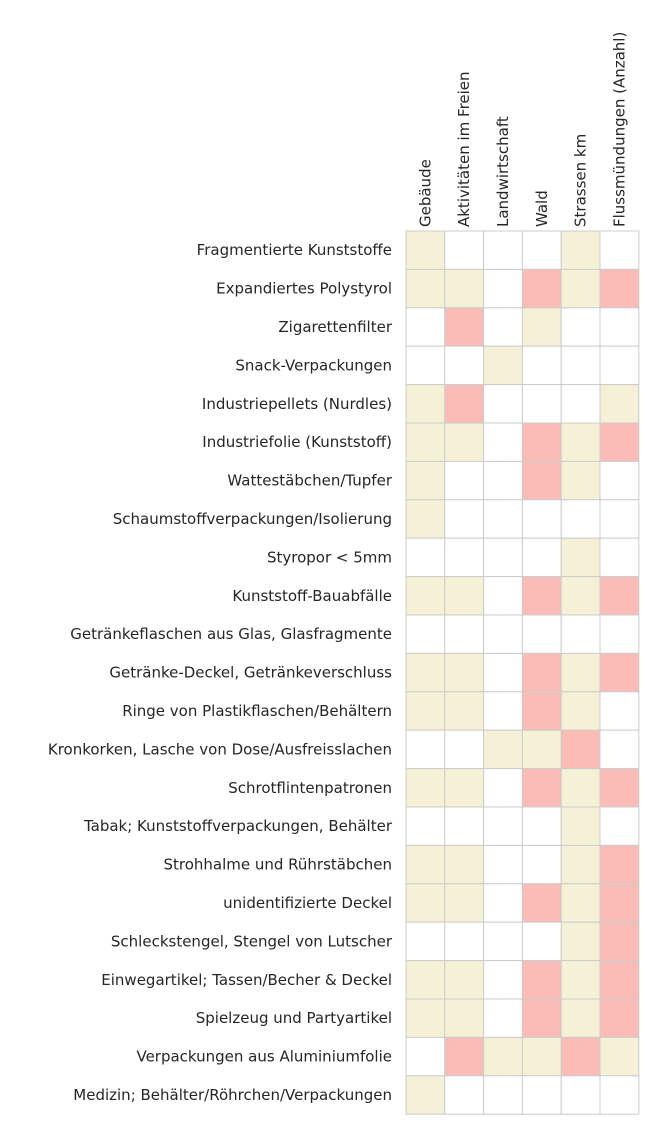 The height and width of the screenshot is (1147, 648). Describe the element at coordinates (250, 673) in the screenshot. I see `row-label: Getränke-Deckel, Getränkeverschluss` at that location.